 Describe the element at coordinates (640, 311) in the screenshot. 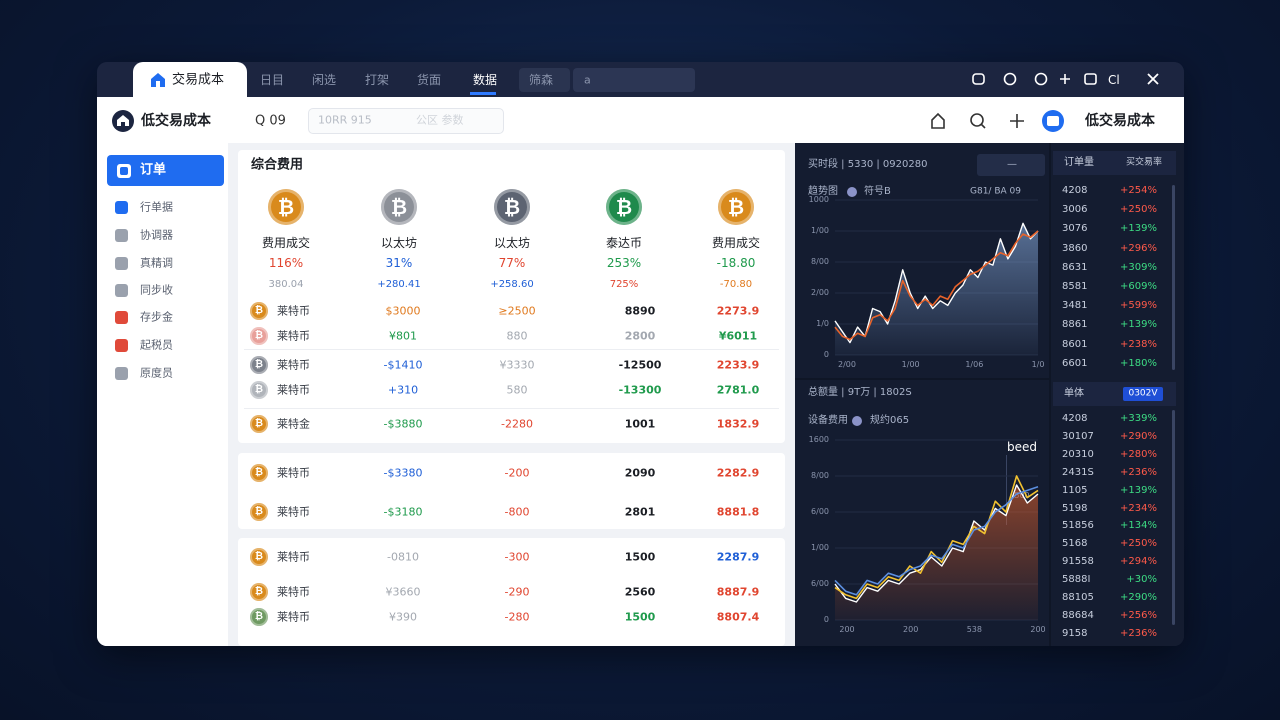

I see `row-cell: 8890` at that location.